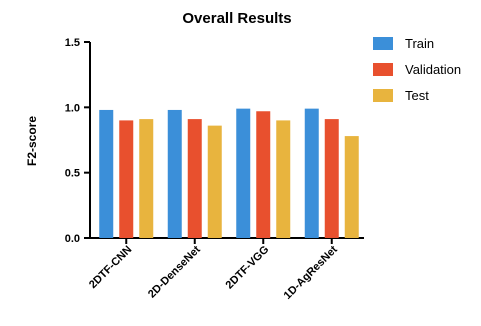  I want to click on bar-test-2d-densenet, so click(214, 181).